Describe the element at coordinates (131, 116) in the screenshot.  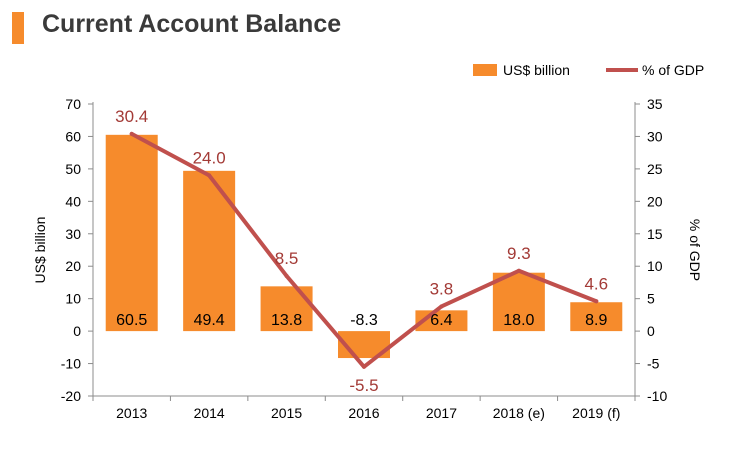
I see `line-label-2013: 30.4` at that location.